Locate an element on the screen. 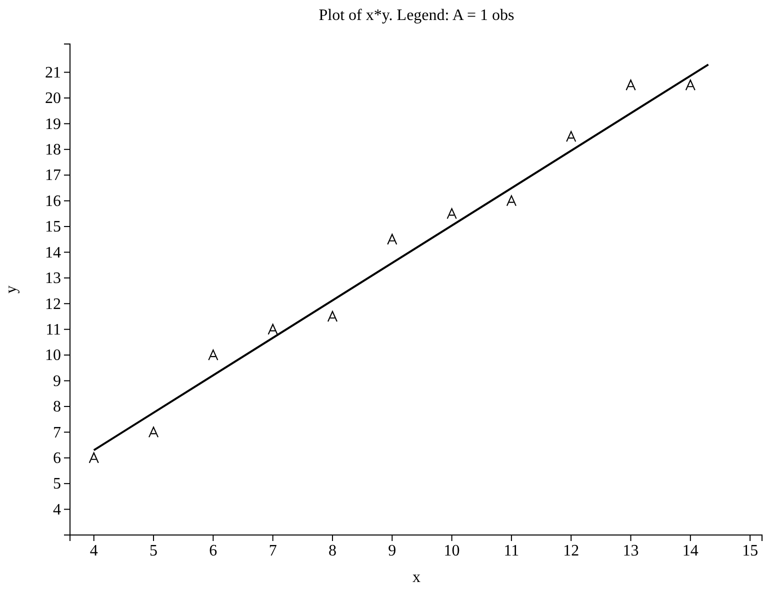 Image resolution: width=763 pixels, height=590 pixels. y-tick-label: 9 is located at coordinates (57, 381).